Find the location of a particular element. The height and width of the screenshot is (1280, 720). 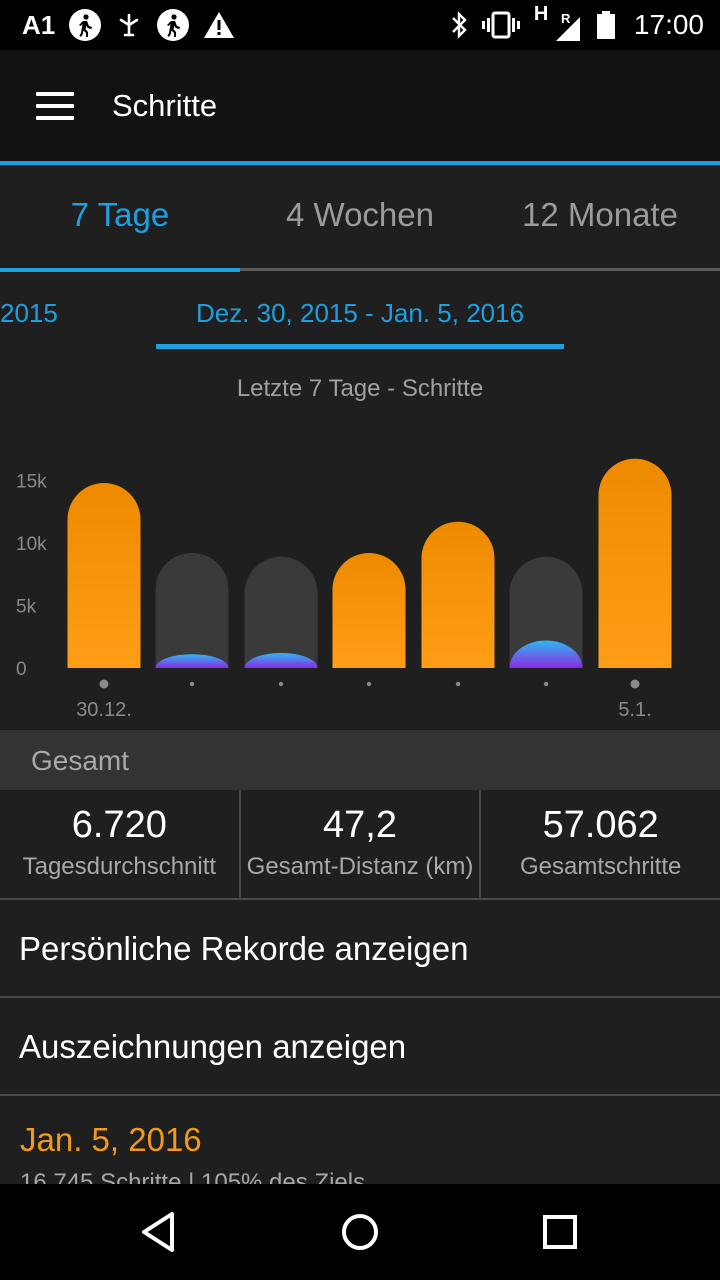

clock: 17:00 is located at coordinates (668, 24).